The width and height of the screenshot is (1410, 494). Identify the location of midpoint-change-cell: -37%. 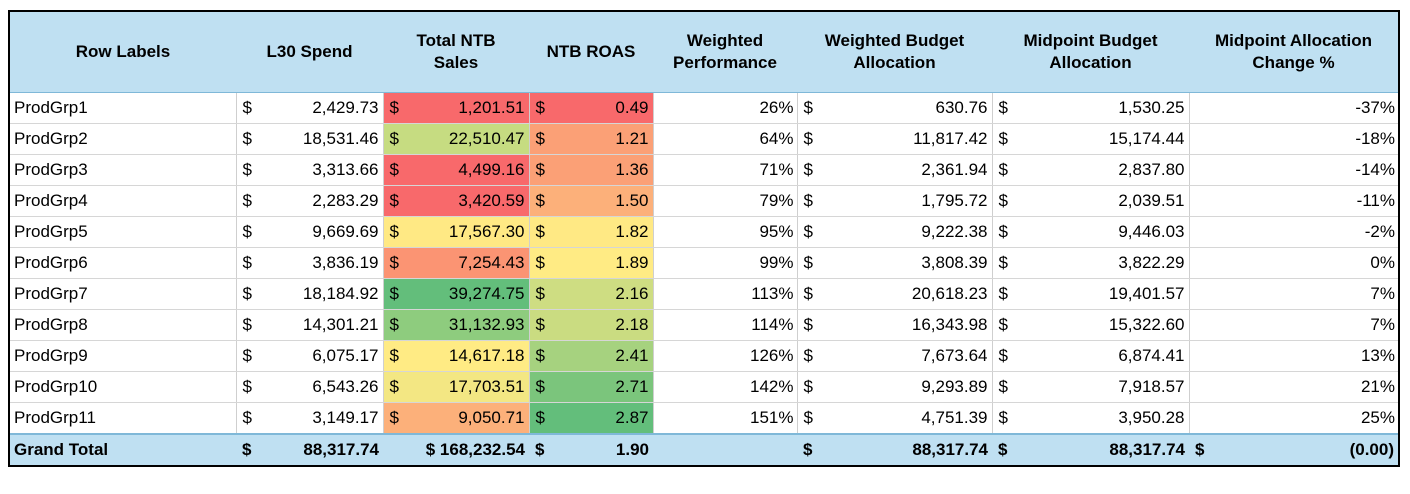
(1294, 108).